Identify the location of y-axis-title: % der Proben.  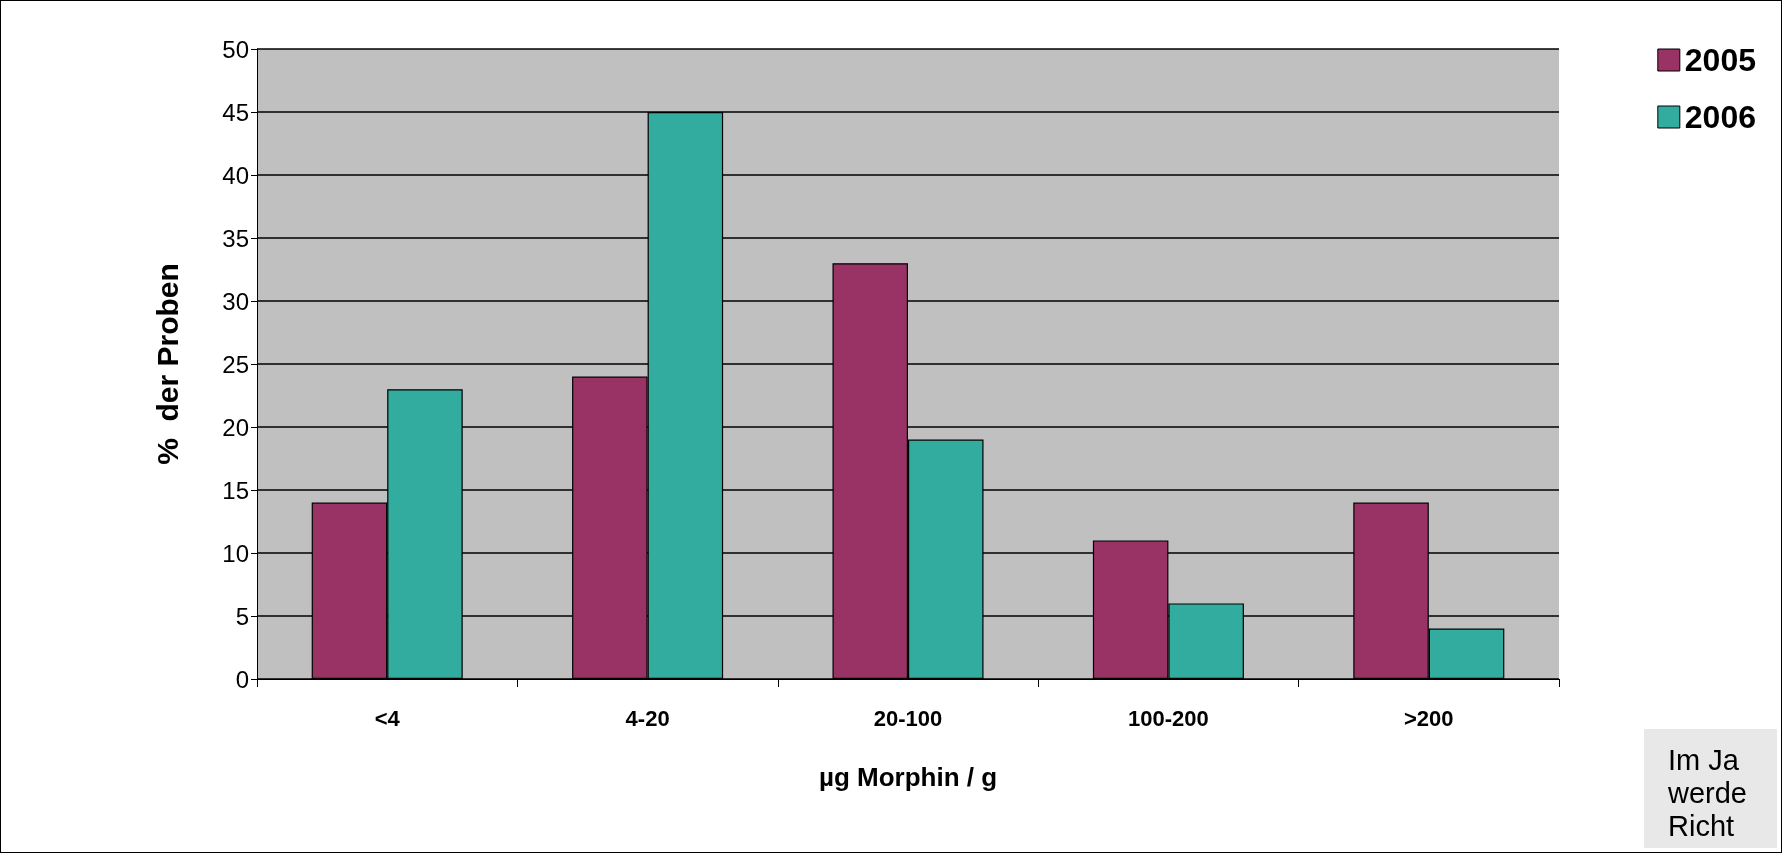
(167, 364).